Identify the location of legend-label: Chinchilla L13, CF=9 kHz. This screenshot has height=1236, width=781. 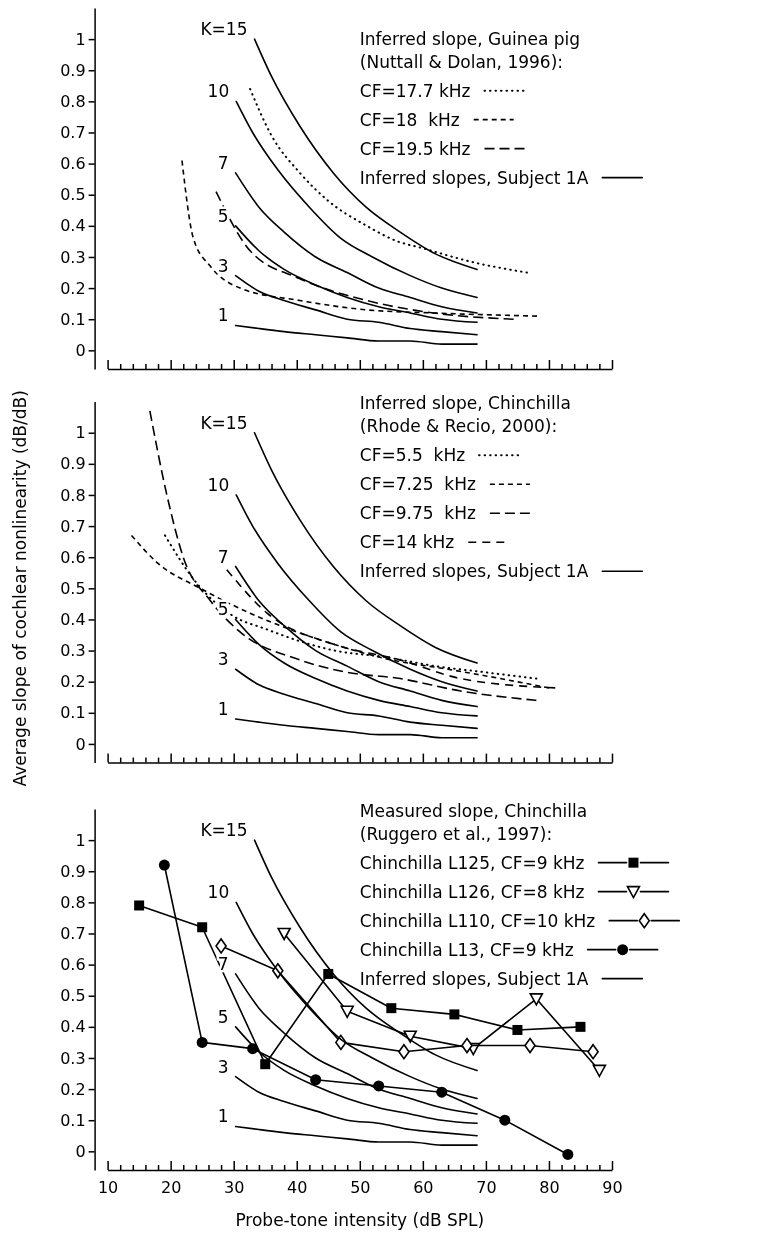
(466, 949).